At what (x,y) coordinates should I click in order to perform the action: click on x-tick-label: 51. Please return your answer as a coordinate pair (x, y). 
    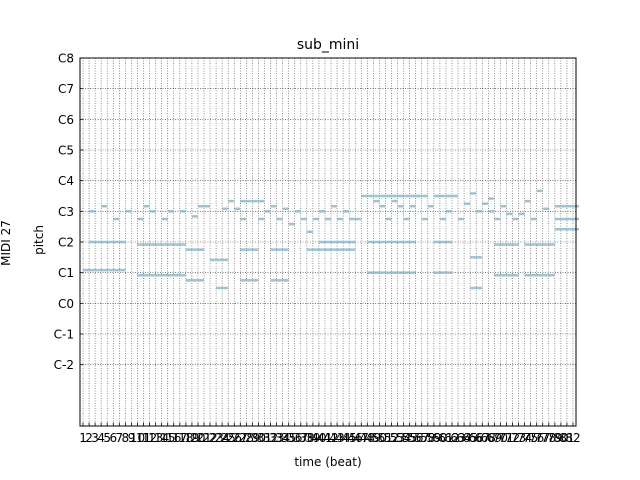
    Looking at the image, I should click on (385, 438).